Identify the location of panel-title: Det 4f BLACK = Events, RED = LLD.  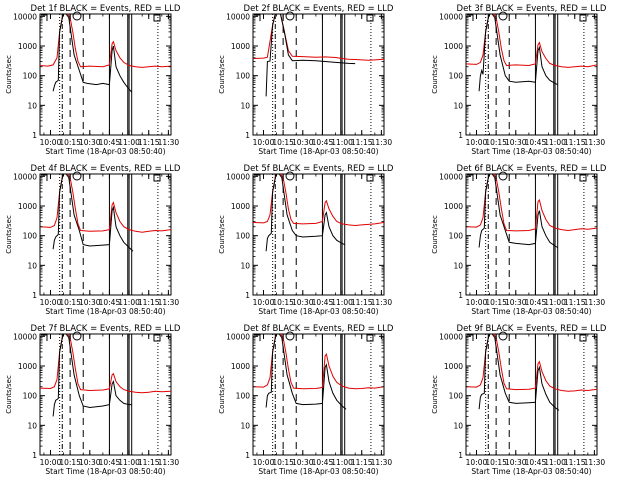
(106, 169).